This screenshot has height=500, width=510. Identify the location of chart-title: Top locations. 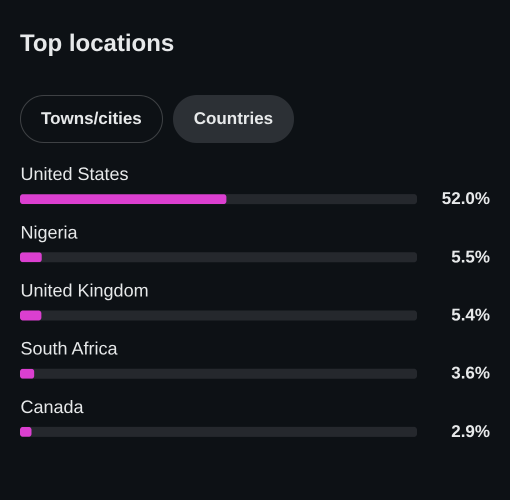
(97, 44).